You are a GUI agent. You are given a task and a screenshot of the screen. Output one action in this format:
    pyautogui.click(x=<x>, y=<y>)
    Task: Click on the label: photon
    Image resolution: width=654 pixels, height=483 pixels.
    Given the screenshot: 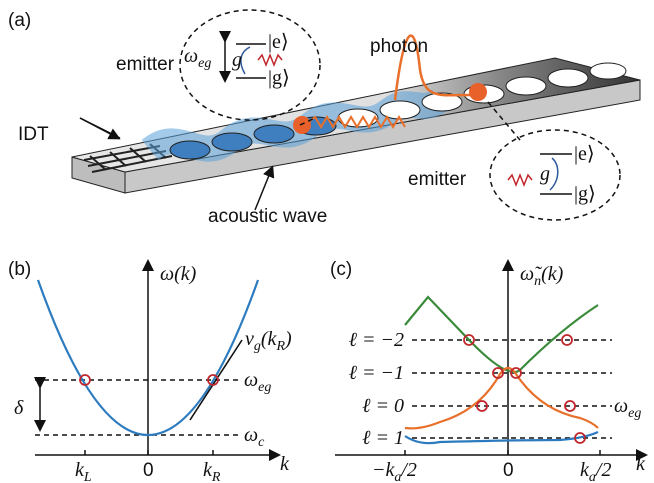 What is the action you would take?
    pyautogui.click(x=399, y=46)
    